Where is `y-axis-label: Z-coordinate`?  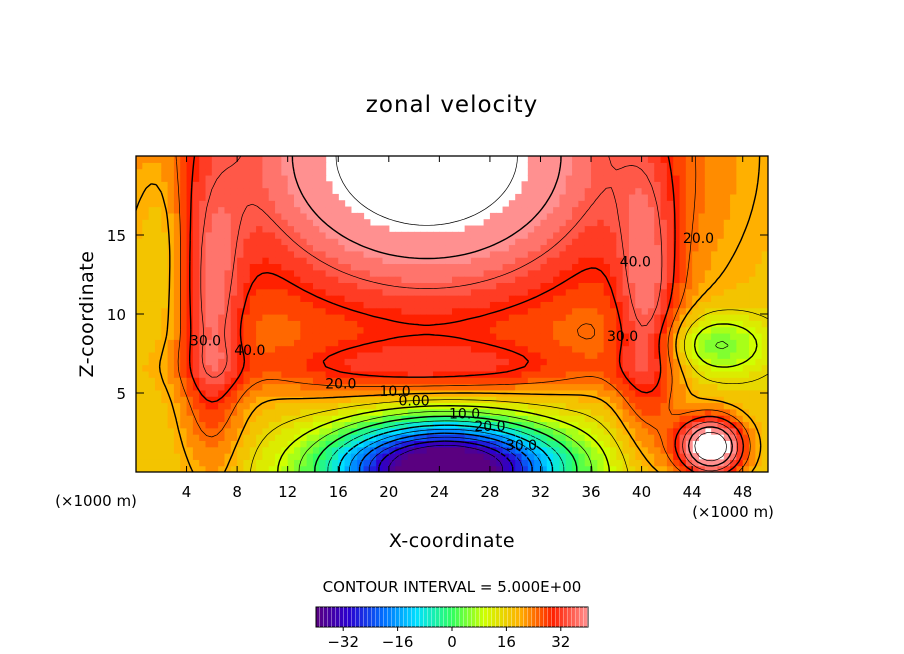 y-axis-label: Z-coordinate is located at coordinates (87, 314).